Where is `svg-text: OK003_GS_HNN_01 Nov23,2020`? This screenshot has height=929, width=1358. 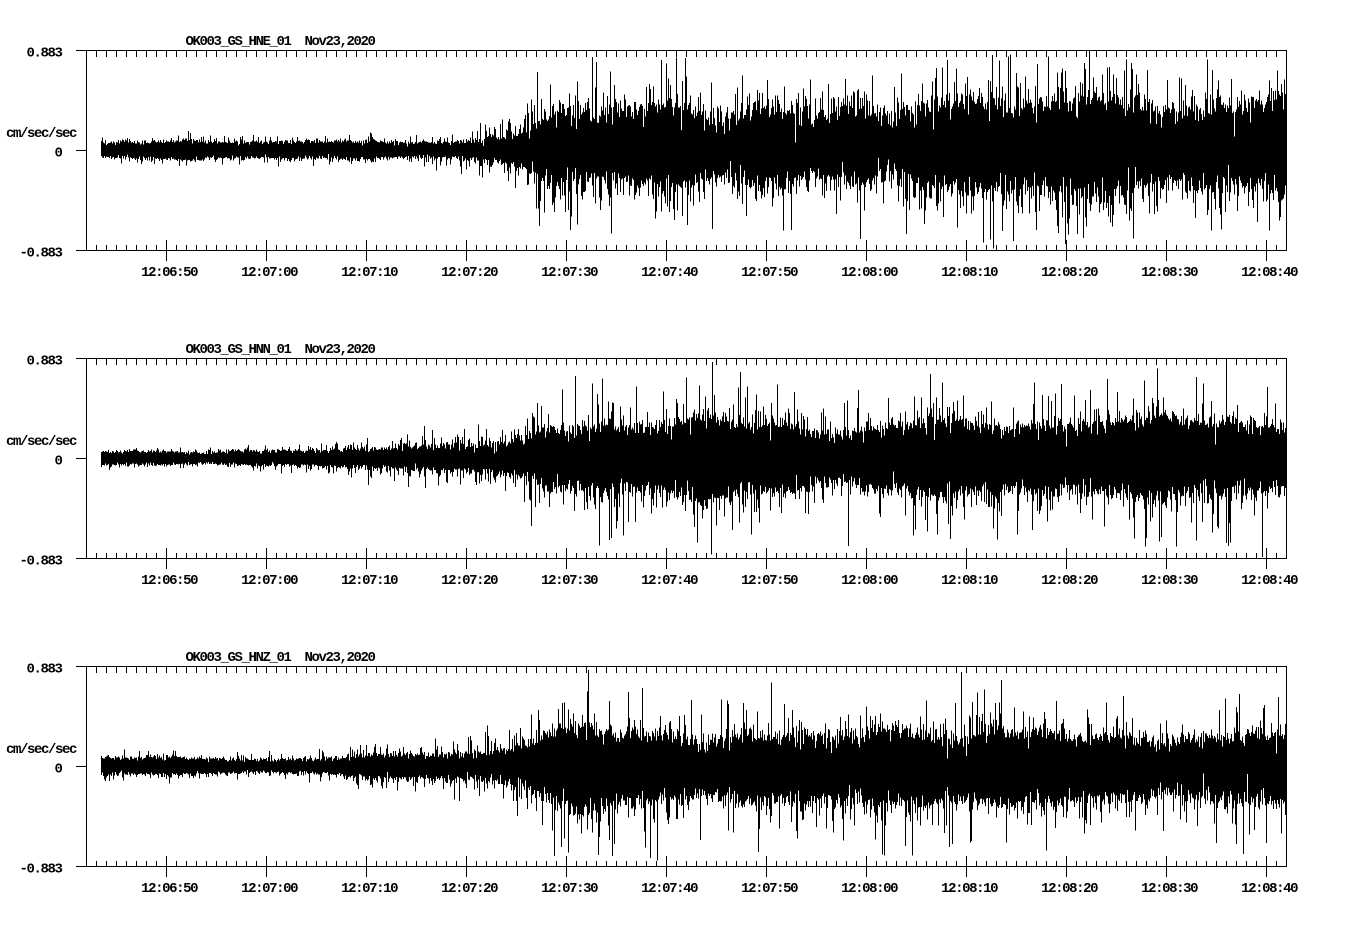
svg-text: OK003_GS_HNN_01 Nov23,2020 is located at coordinates (281, 350).